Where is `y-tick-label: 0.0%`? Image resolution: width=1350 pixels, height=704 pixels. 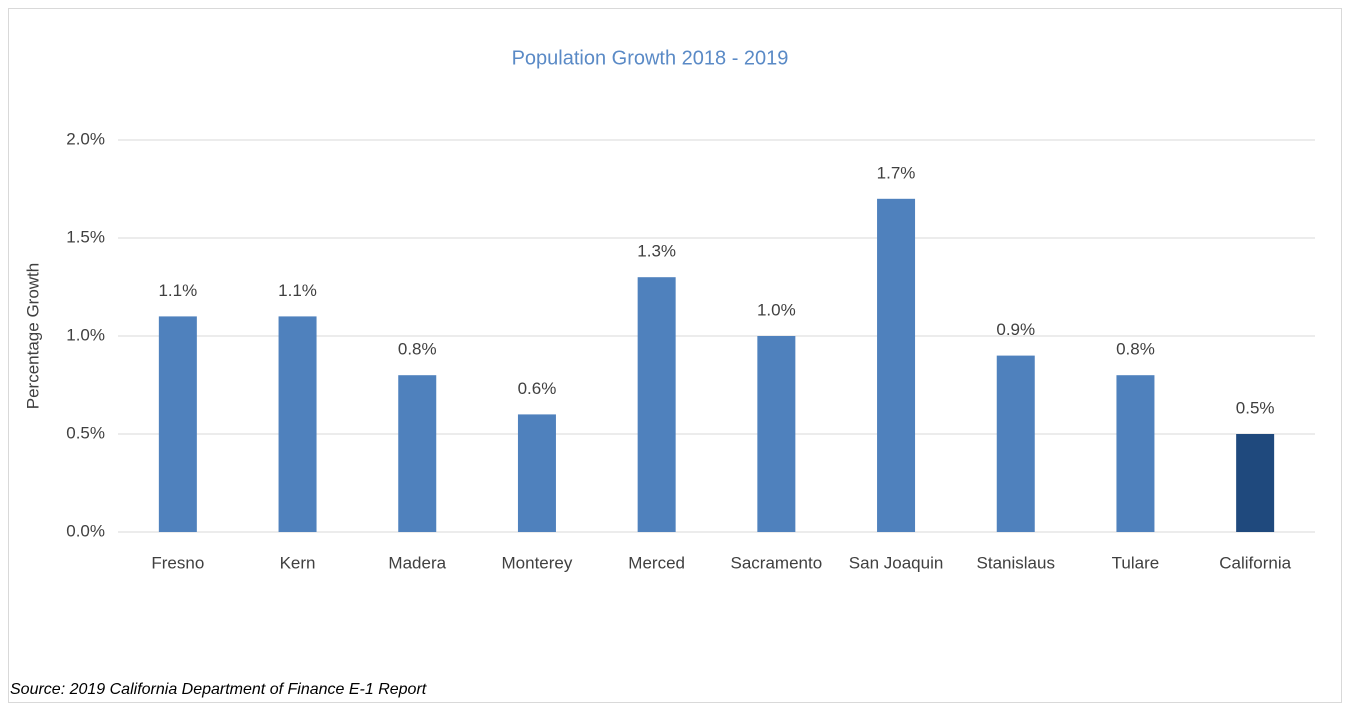 y-tick-label: 0.0% is located at coordinates (85, 530).